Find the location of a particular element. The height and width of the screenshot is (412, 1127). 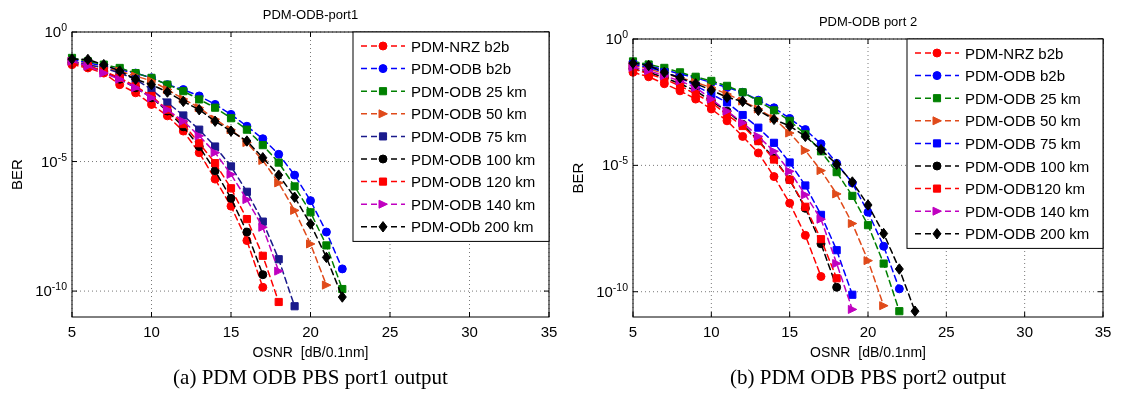

chart-title: PDM-ODB port 2 is located at coordinates (868, 21).